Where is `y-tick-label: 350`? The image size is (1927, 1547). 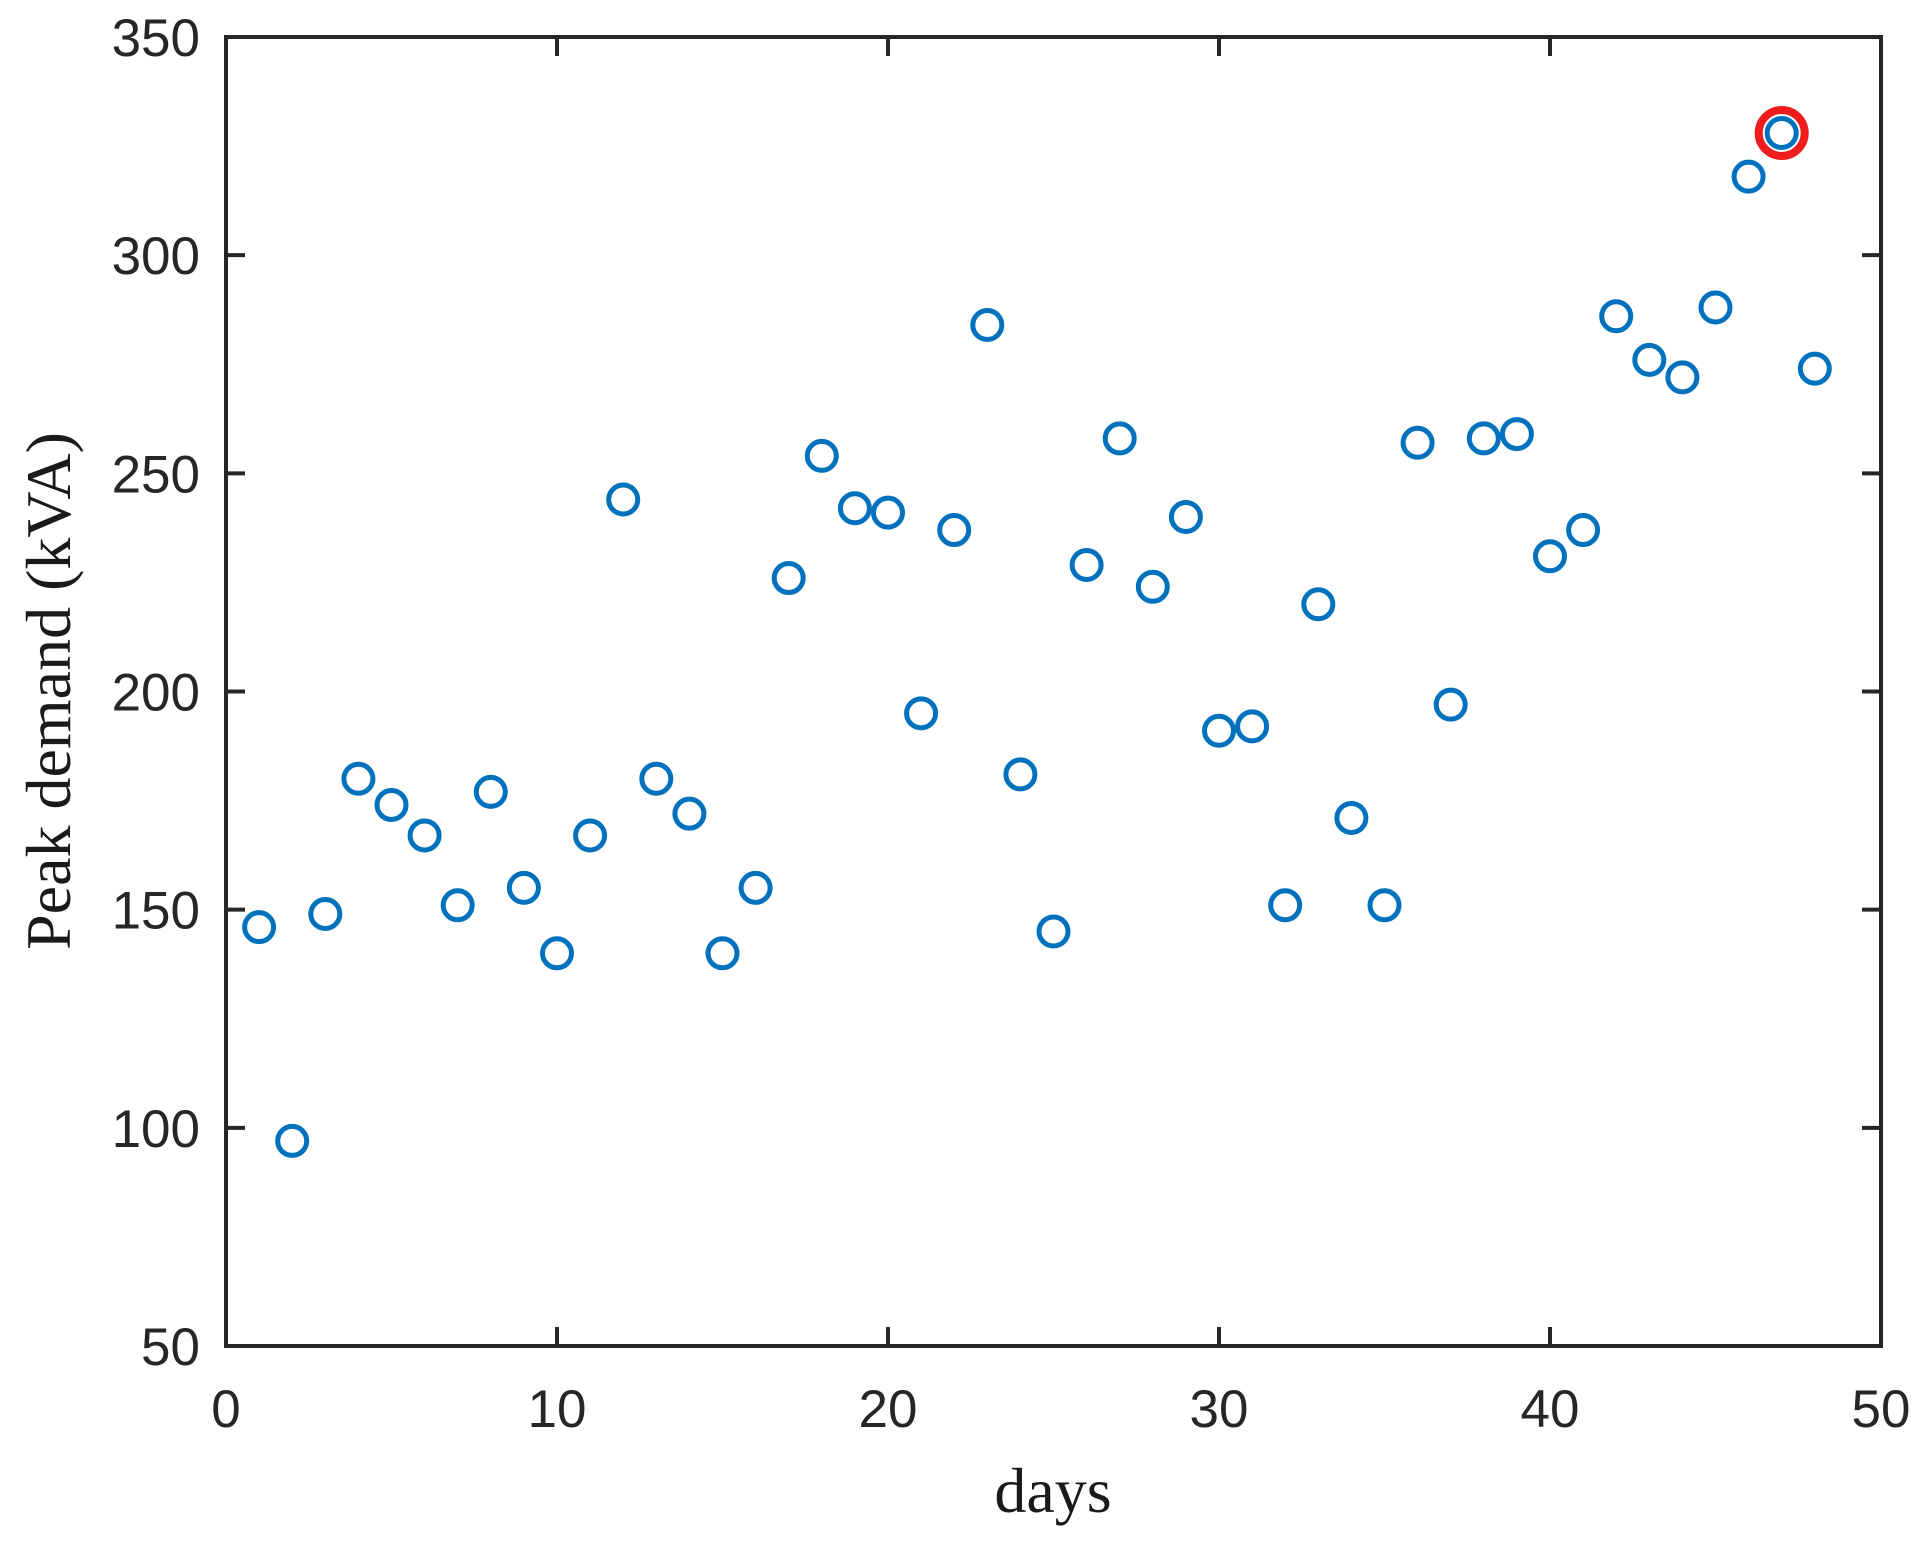 y-tick-label: 350 is located at coordinates (156, 38).